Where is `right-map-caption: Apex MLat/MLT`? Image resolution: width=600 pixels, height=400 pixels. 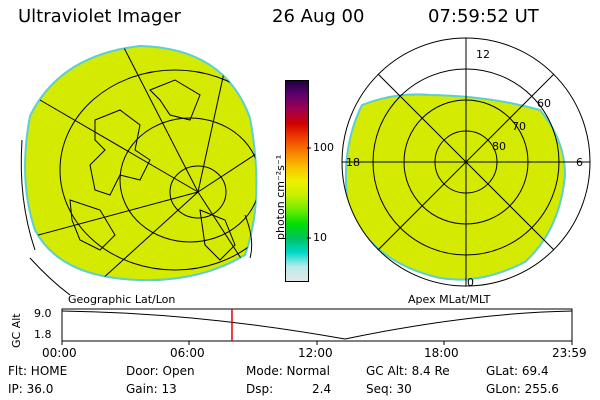 right-map-caption: Apex MLat/MLT is located at coordinates (449, 299).